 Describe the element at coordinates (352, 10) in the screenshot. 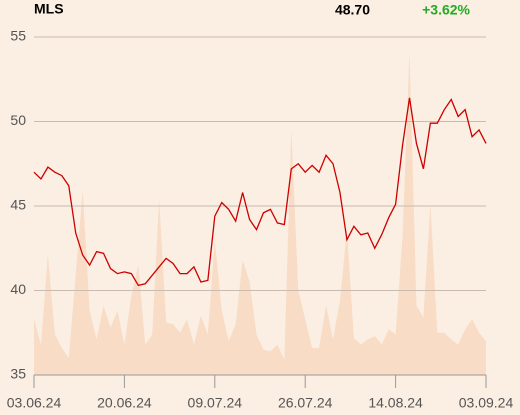

I see `price: 48.70` at that location.